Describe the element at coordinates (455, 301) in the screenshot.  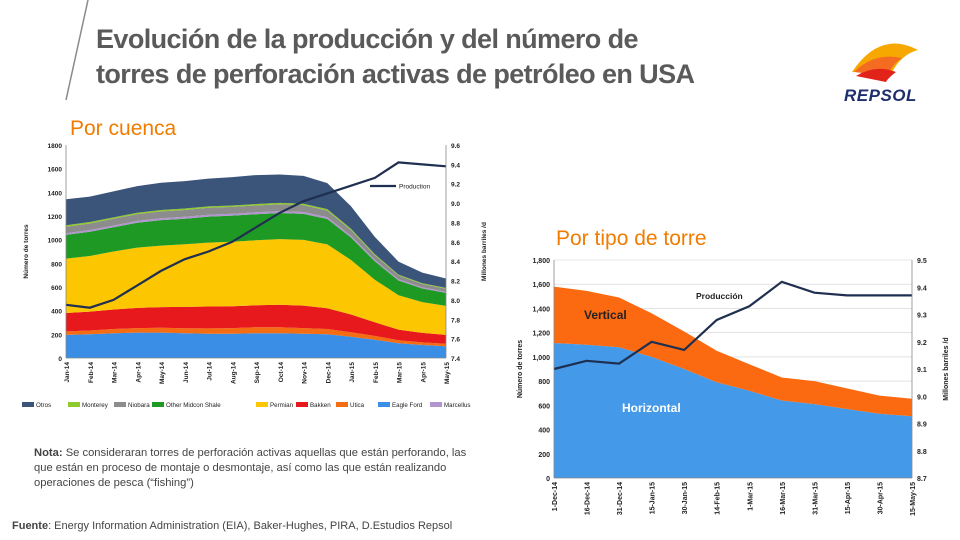
I see `y2-tick-label: 8.0` at that location.